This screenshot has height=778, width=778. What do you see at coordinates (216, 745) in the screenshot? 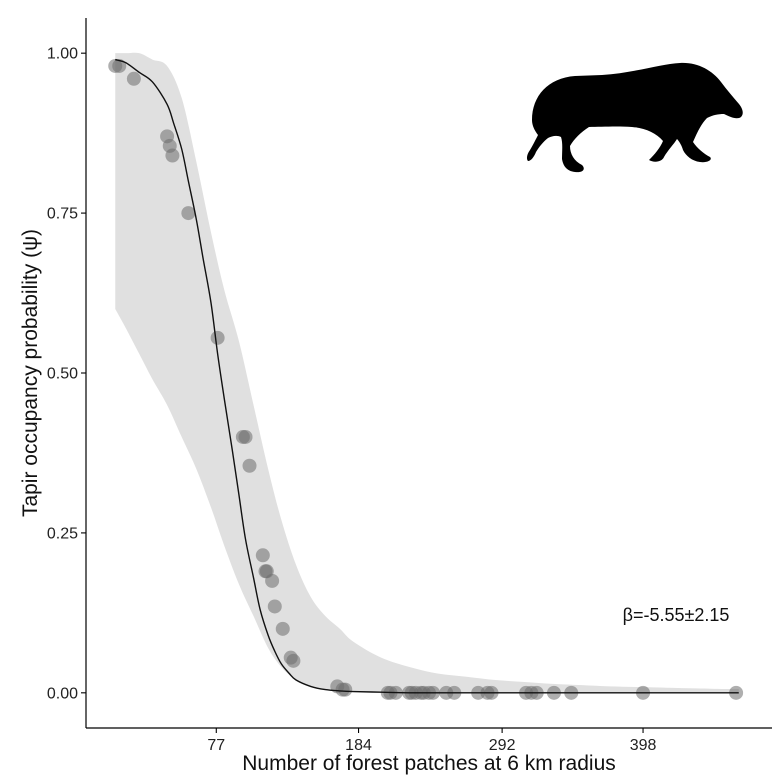
I see `x-tick-label: 77` at bounding box center [216, 745].